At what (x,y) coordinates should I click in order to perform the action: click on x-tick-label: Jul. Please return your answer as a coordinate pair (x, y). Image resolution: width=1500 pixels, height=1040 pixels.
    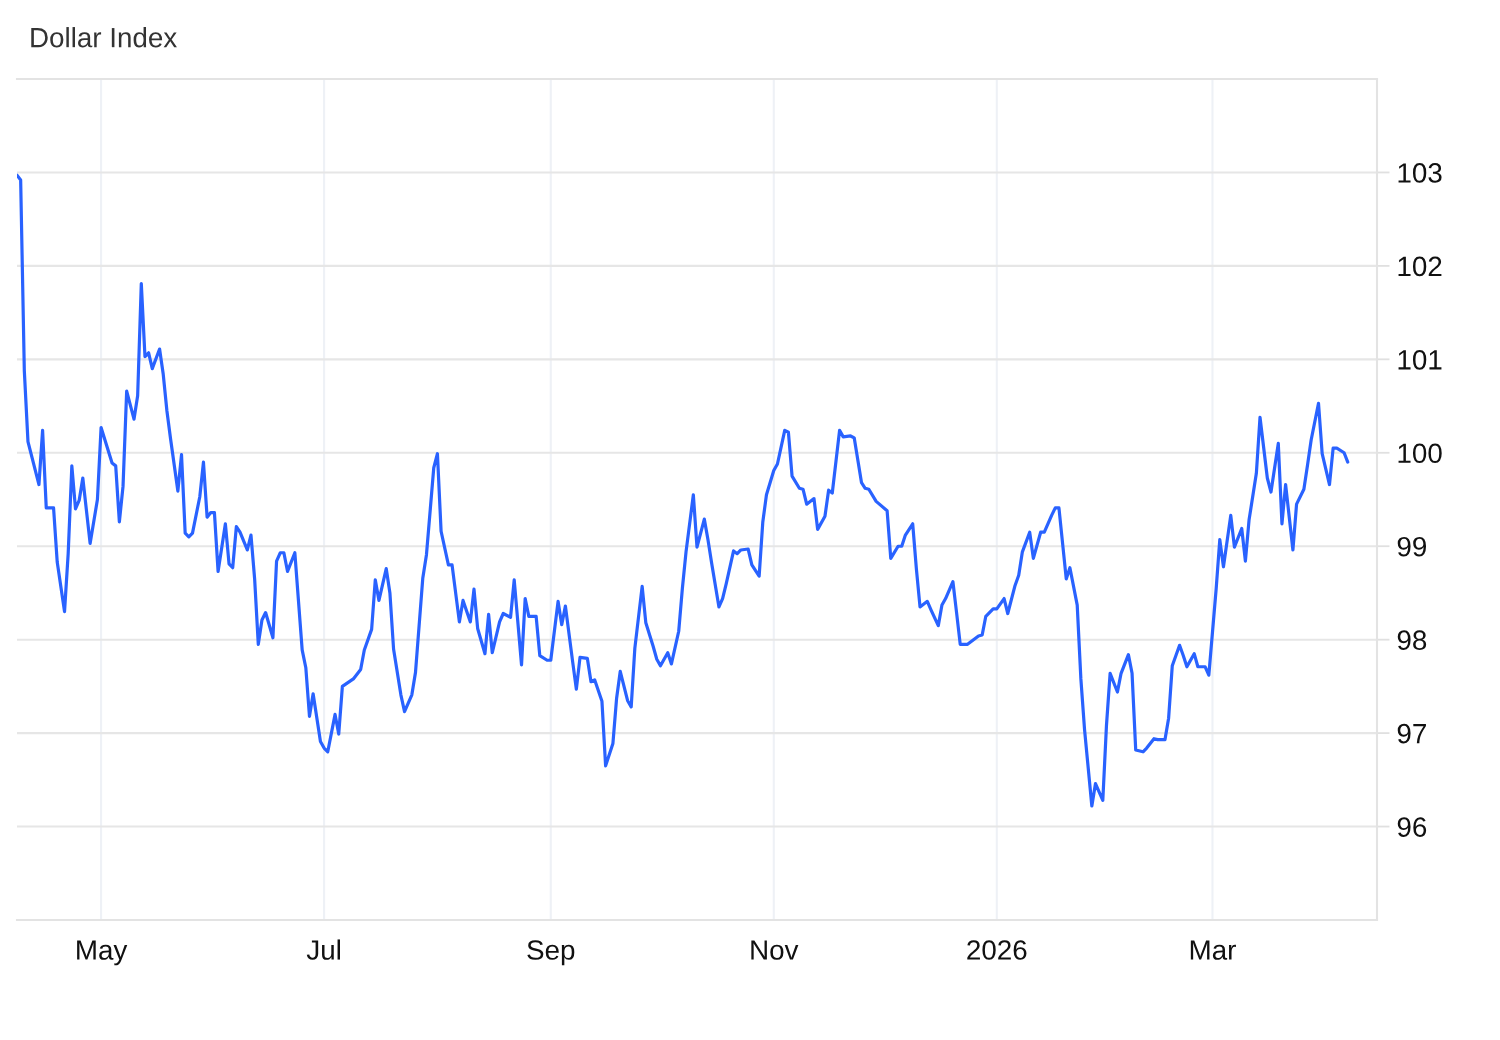
    Looking at the image, I should click on (323, 949).